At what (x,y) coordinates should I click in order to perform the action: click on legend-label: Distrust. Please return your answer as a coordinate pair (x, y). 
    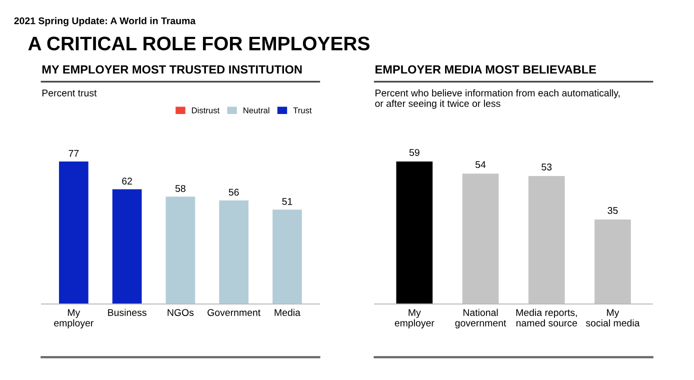
    Looking at the image, I should click on (206, 110).